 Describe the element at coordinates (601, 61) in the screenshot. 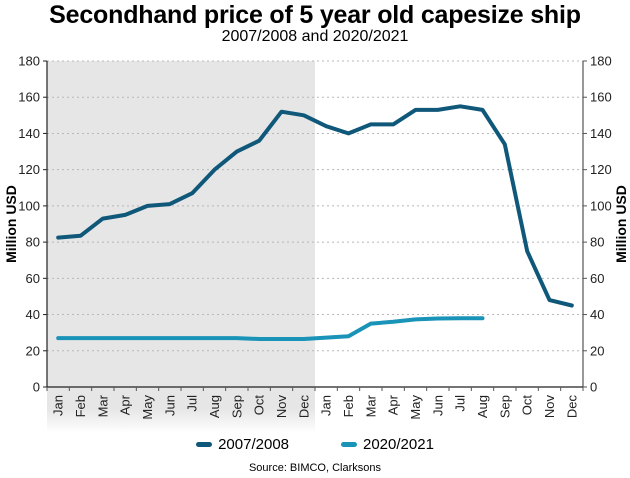

I see `y-tick-label-right: 180` at that location.